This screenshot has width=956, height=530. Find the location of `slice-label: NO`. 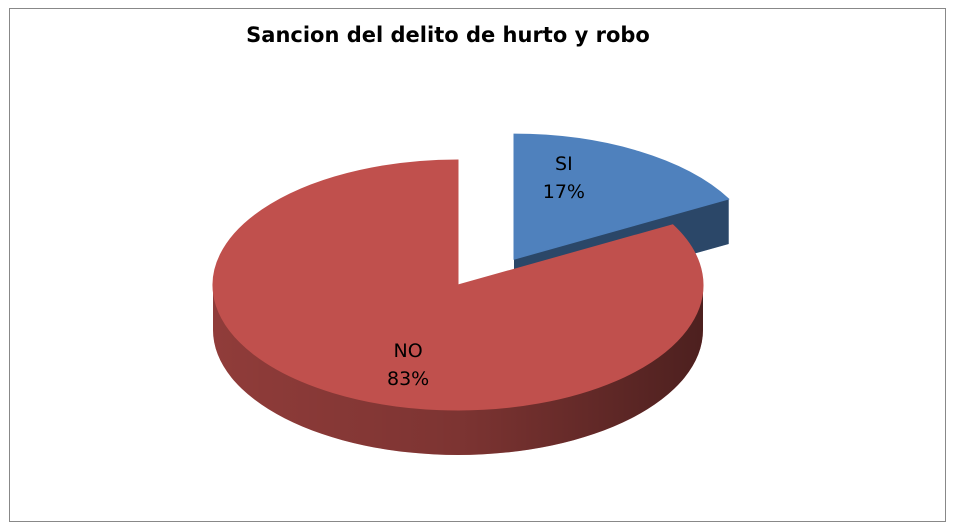

slice-label: NO is located at coordinates (408, 351).